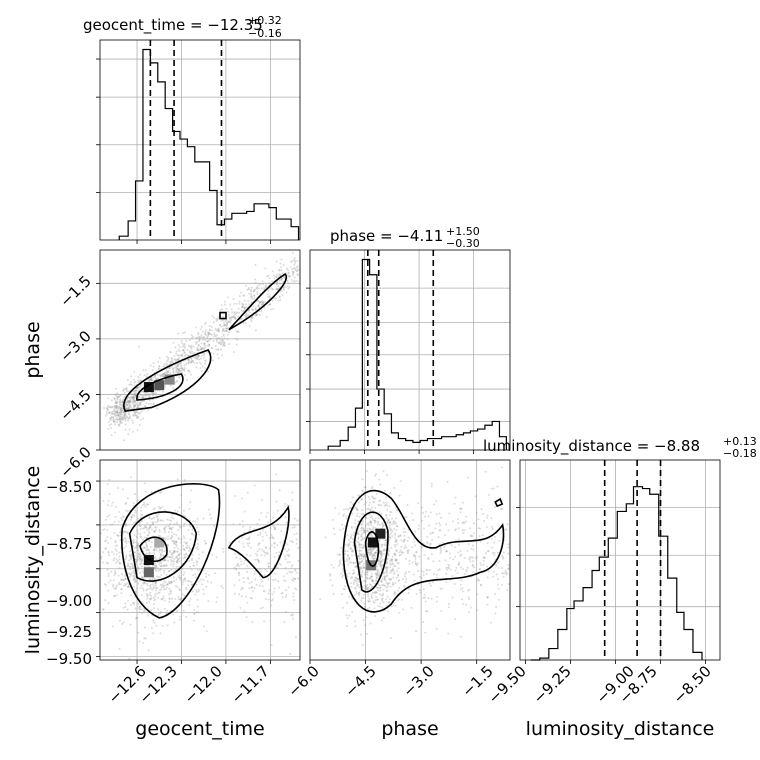 The height and width of the screenshot is (760, 760). What do you see at coordinates (372, 549) in the screenshot?
I see `phase-vs-luminosity-distance-contour` at bounding box center [372, 549].